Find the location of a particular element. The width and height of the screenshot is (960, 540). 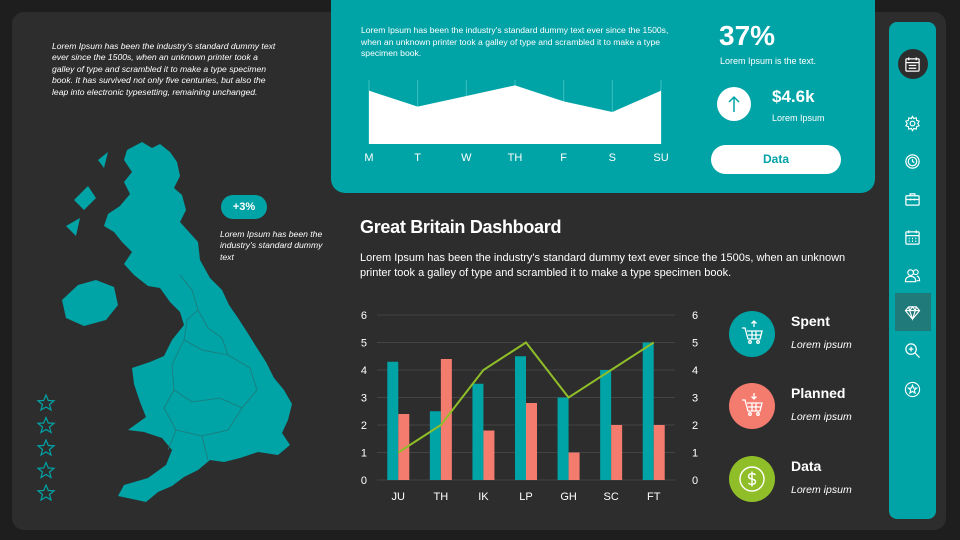

y-tick-label-left: 3 is located at coordinates (364, 399).